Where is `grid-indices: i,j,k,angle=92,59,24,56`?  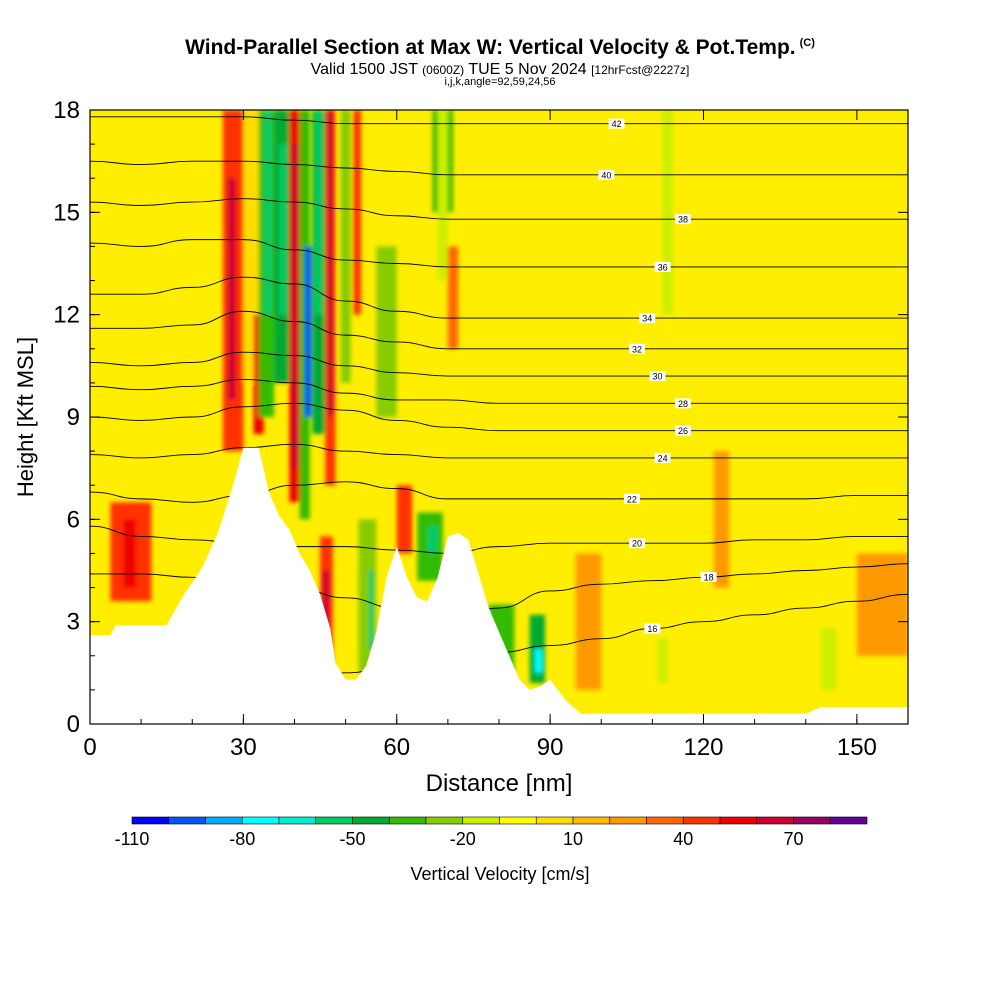 grid-indices: i,j,k,angle=92,59,24,56 is located at coordinates (500, 82).